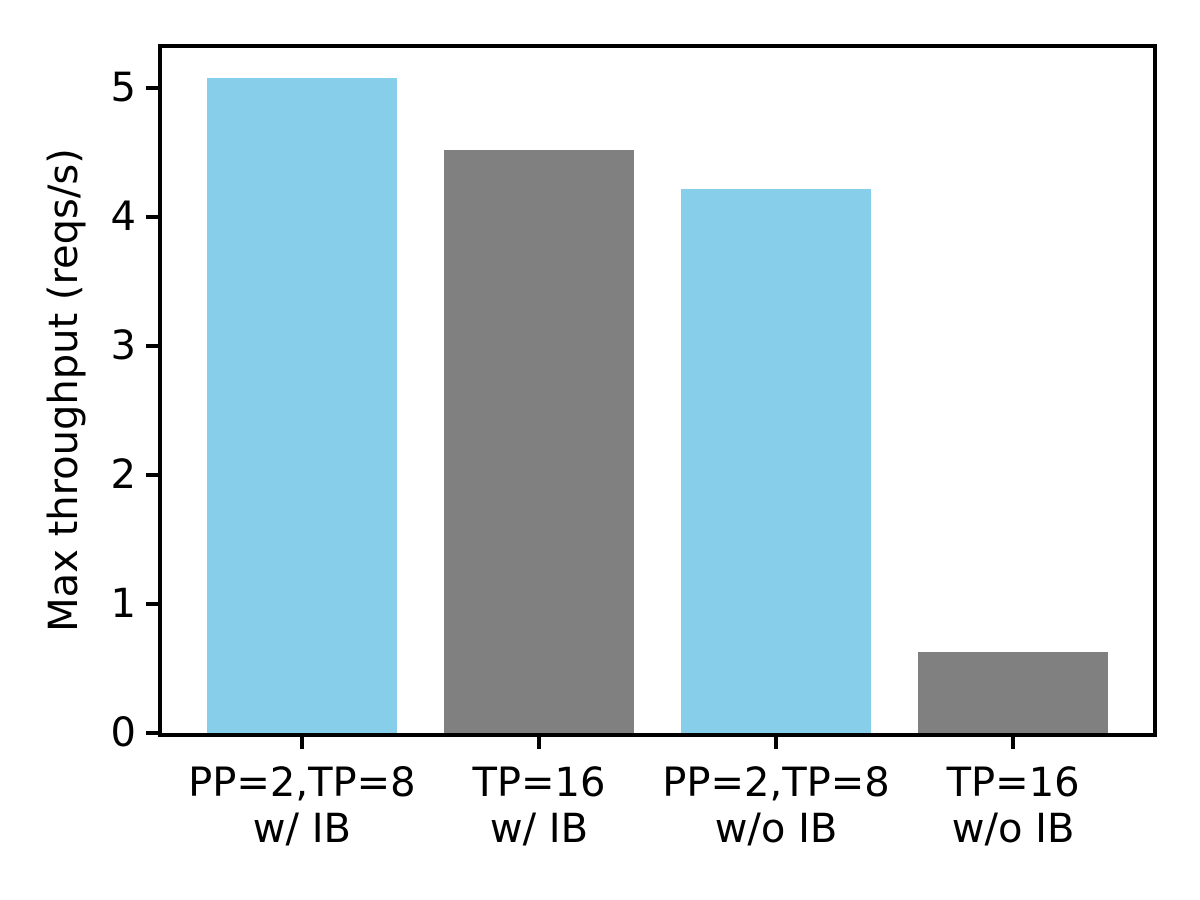  Describe the element at coordinates (123, 87) in the screenshot. I see `y-tick-label: 5` at that location.